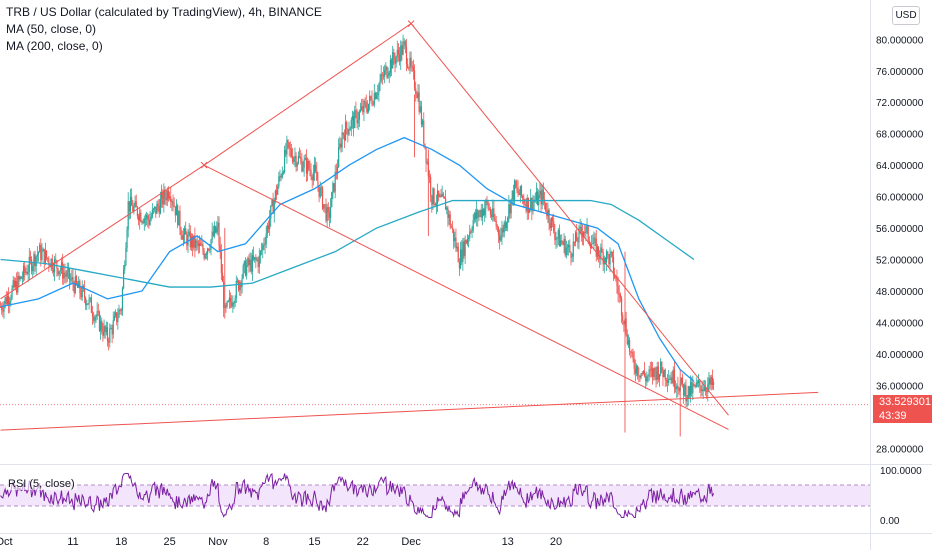 This screenshot has width=932, height=555. Describe the element at coordinates (435, 495) in the screenshot. I see `rsi-band` at that location.